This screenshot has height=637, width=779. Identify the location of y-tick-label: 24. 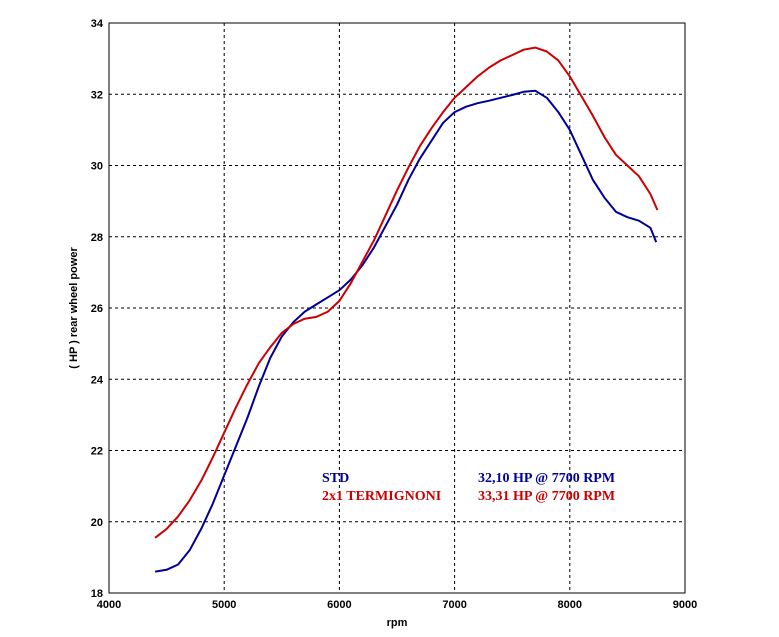
(97, 380).